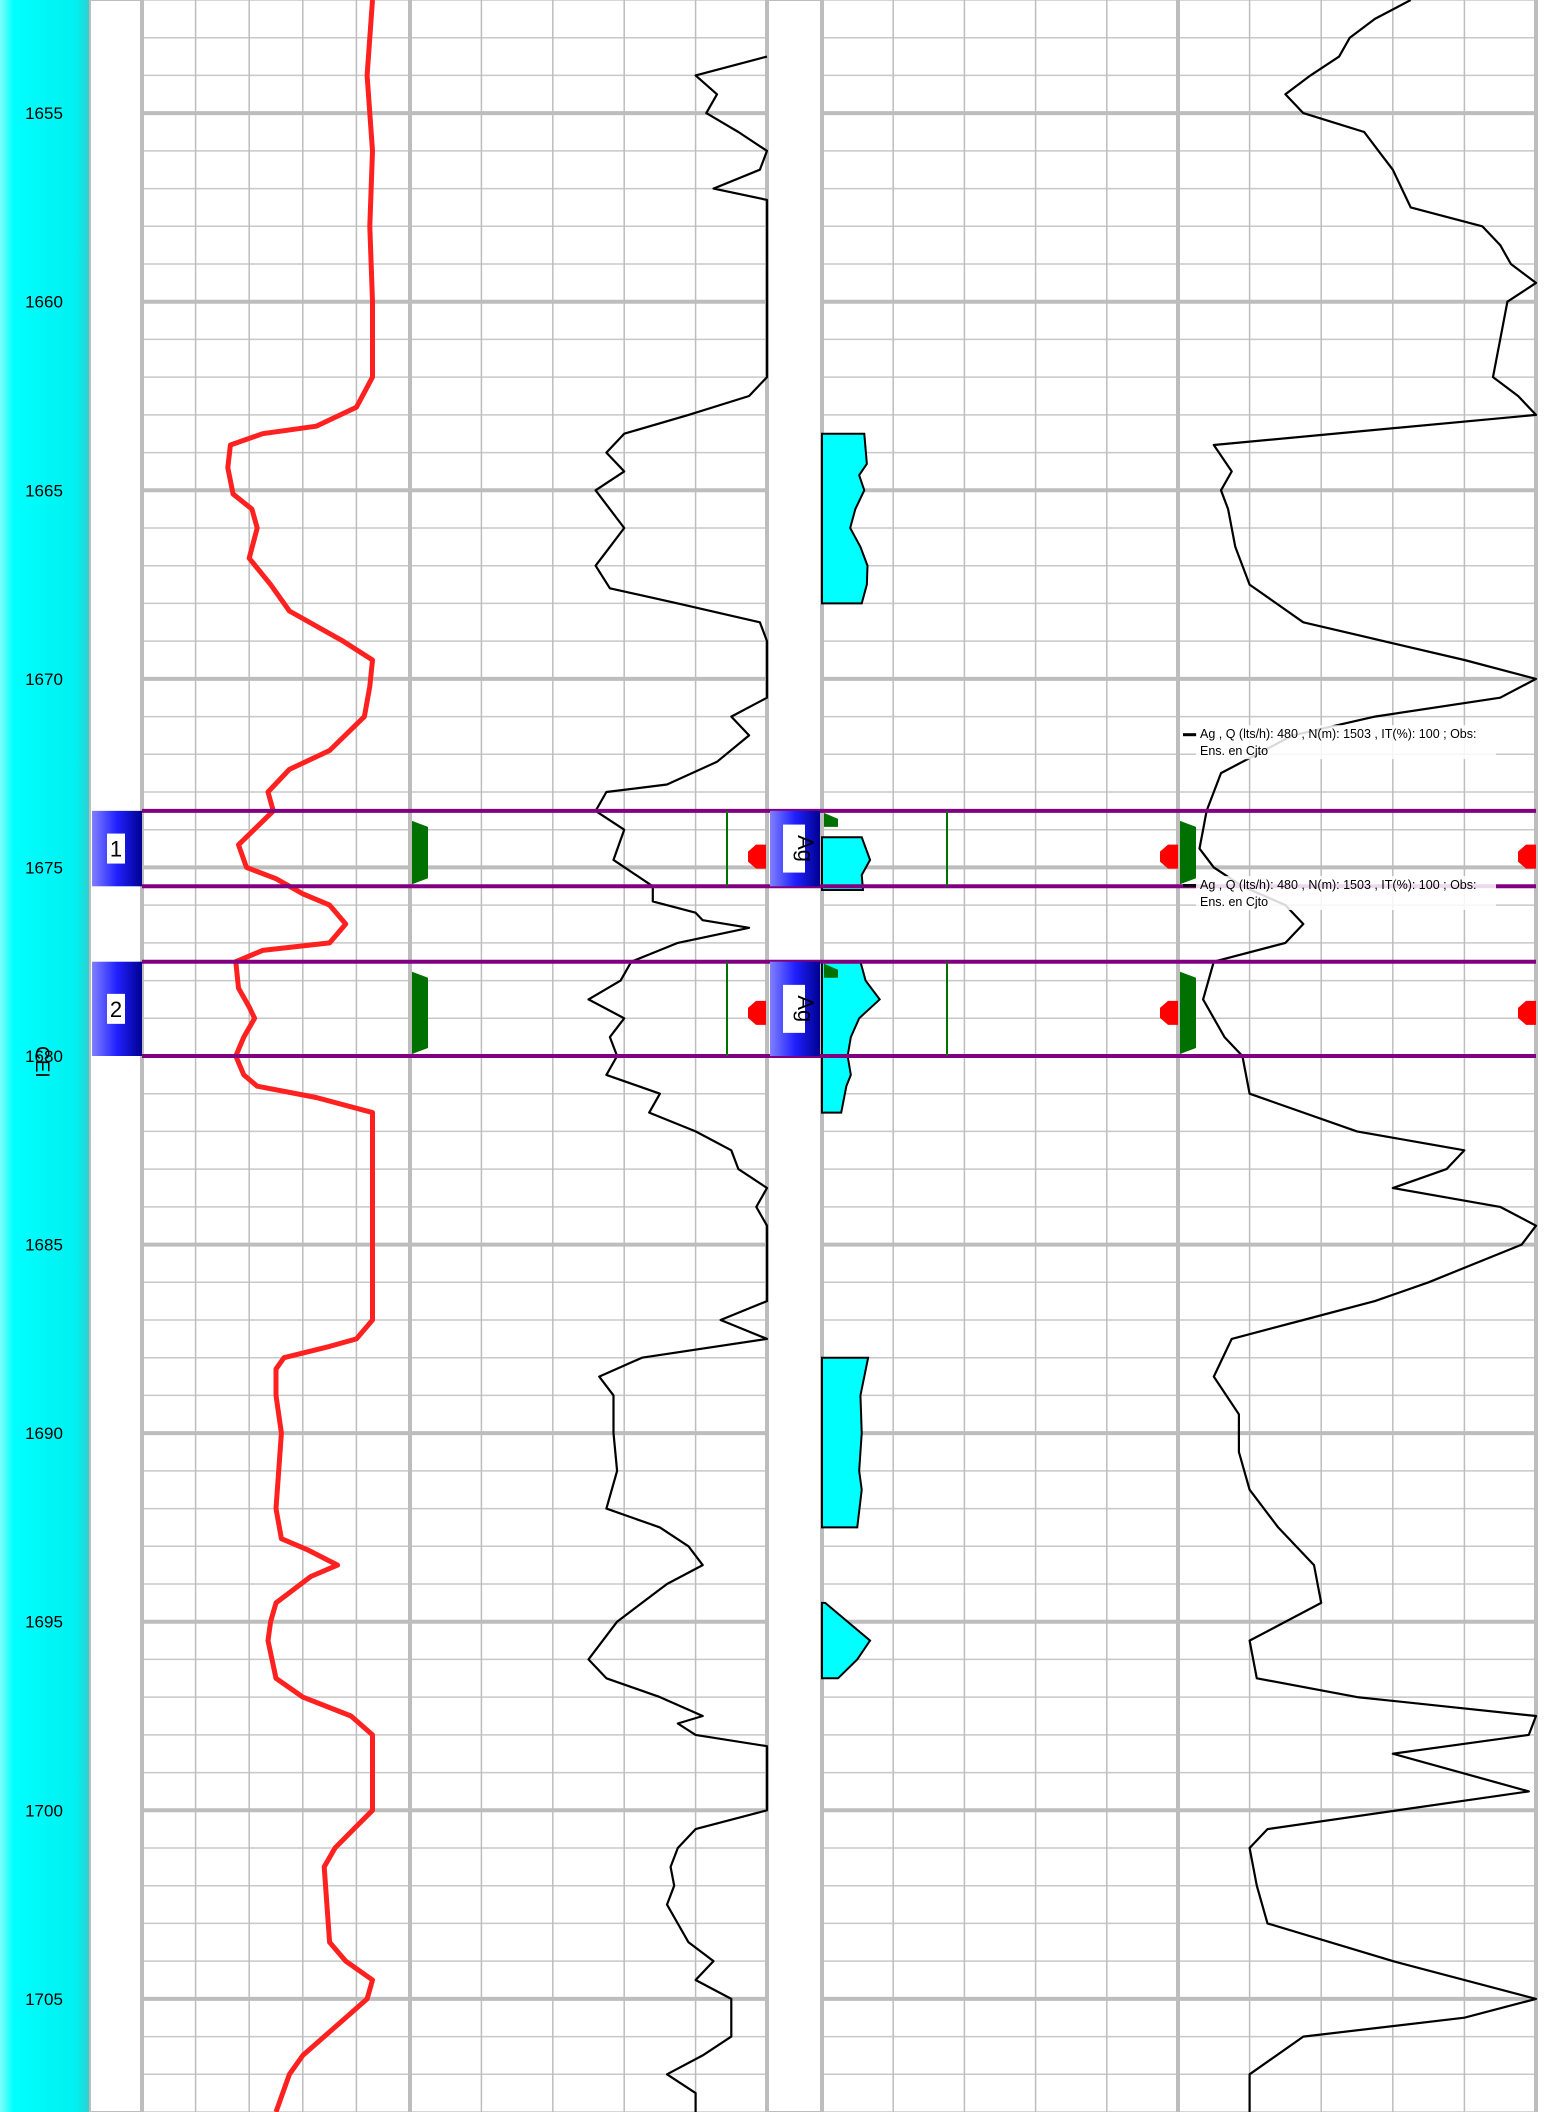 The image size is (1551, 2112). I want to click on track-3-fill, so click(851, 1056).